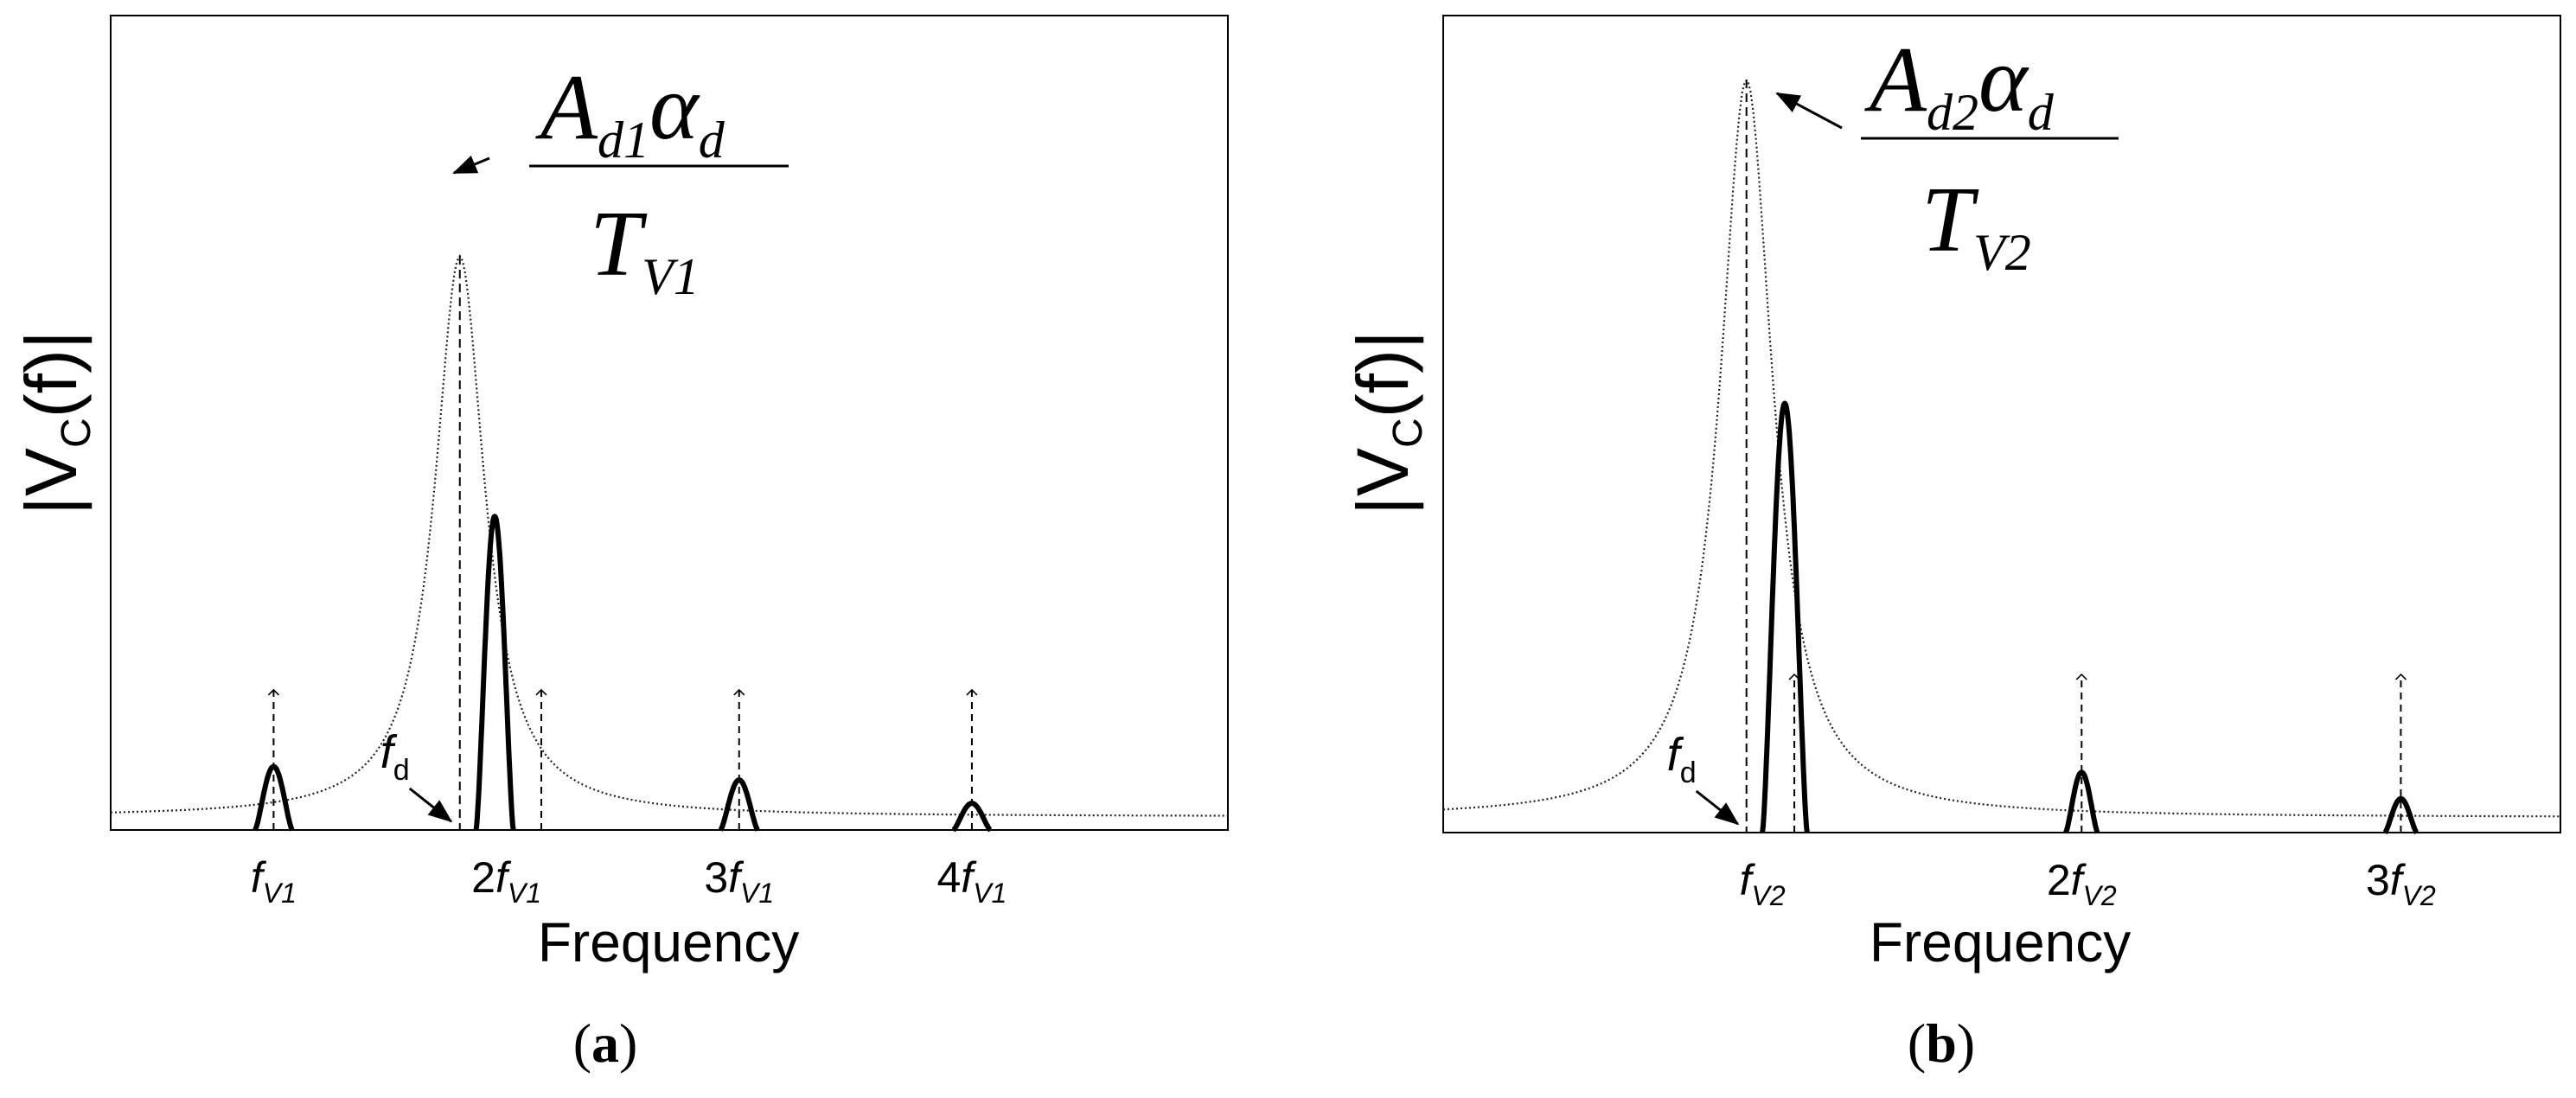 Image resolution: width=2576 pixels, height=1098 pixels. Describe the element at coordinates (1942, 1043) in the screenshot. I see `panel-caption-b: (b)` at that location.